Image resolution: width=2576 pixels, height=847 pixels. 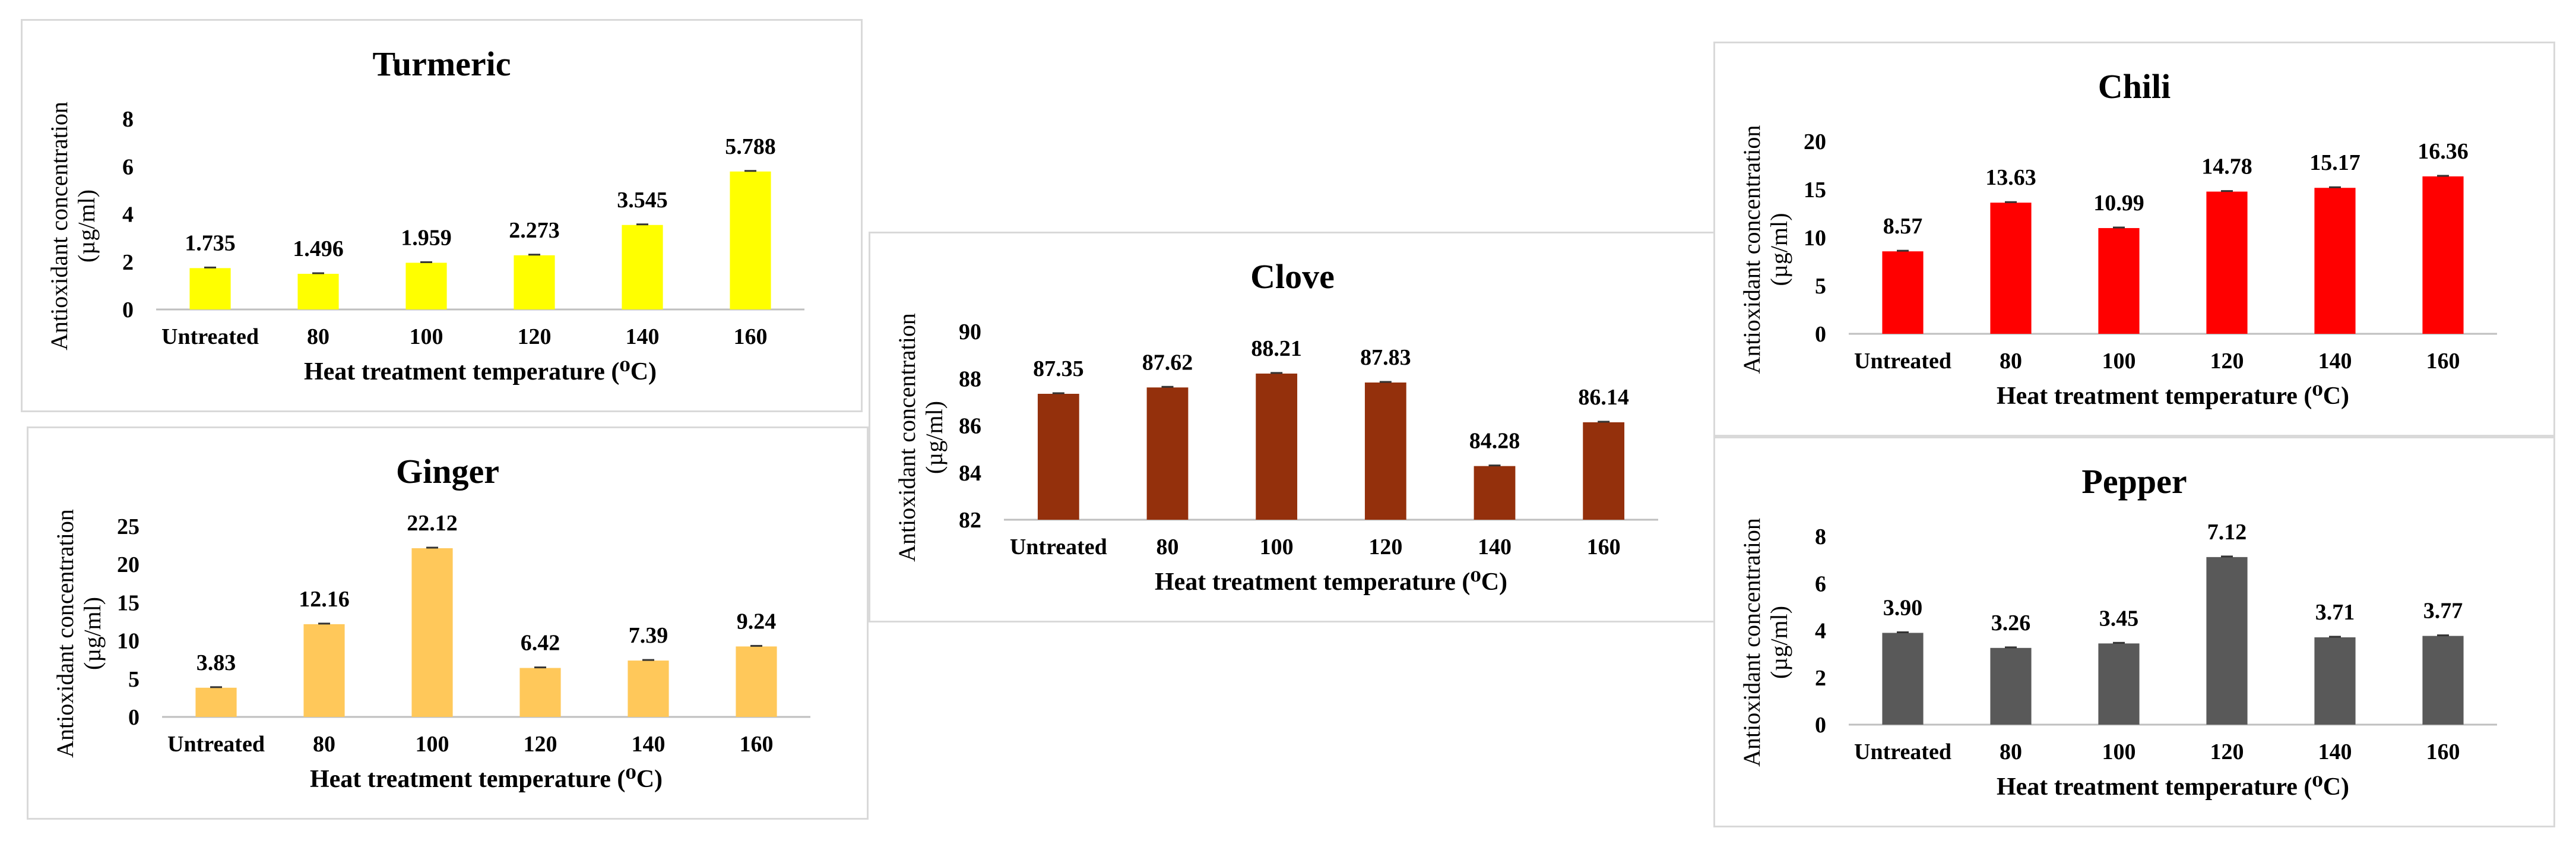 I want to click on chart-title: Clove, so click(x=1293, y=276).